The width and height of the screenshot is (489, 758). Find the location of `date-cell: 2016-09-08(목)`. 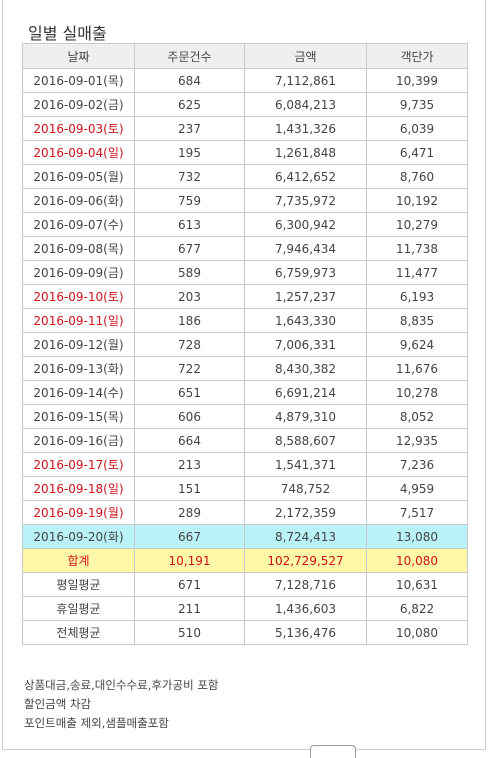

date-cell: 2016-09-08(목) is located at coordinates (78, 248).